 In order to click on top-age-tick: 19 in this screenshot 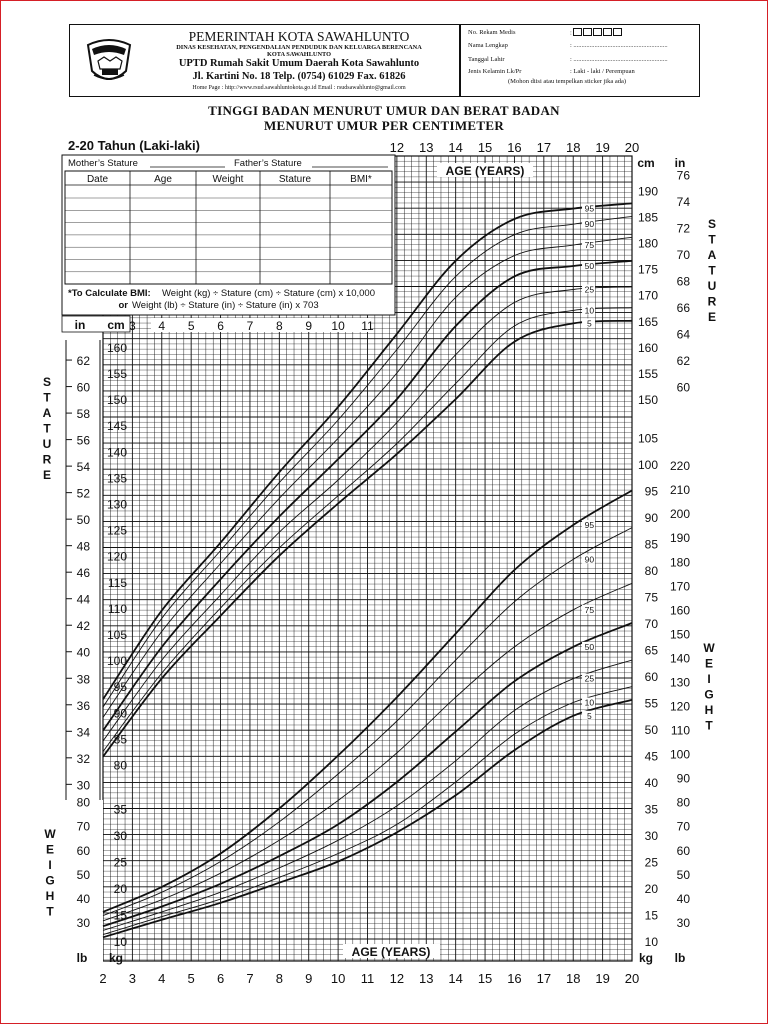, I will do `click(602, 147)`.